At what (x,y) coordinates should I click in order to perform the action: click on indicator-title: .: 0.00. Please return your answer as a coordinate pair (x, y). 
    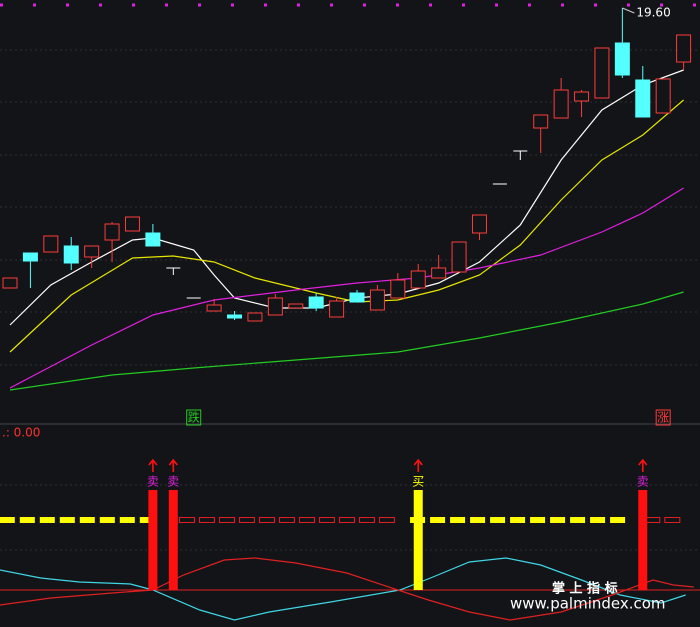
    Looking at the image, I should click on (21, 433).